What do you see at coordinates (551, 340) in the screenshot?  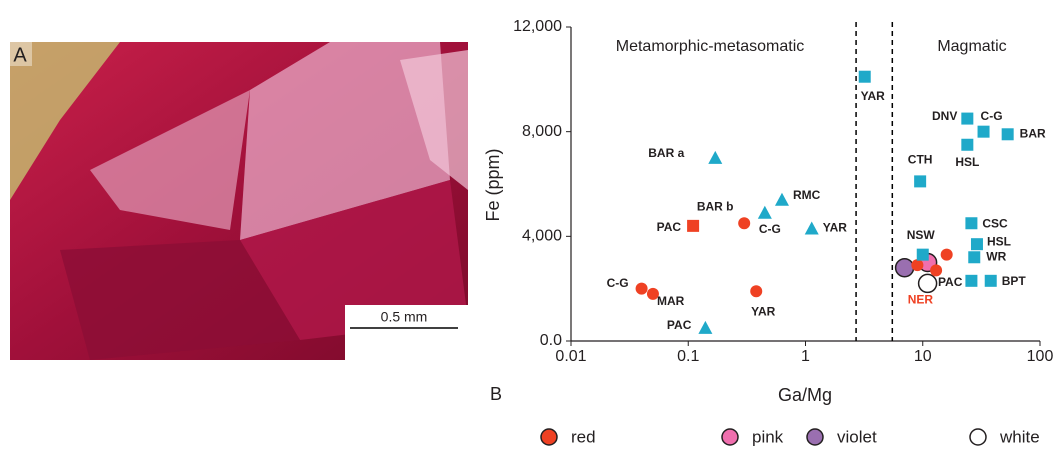 I see `y-tick-label: 0.0` at bounding box center [551, 340].